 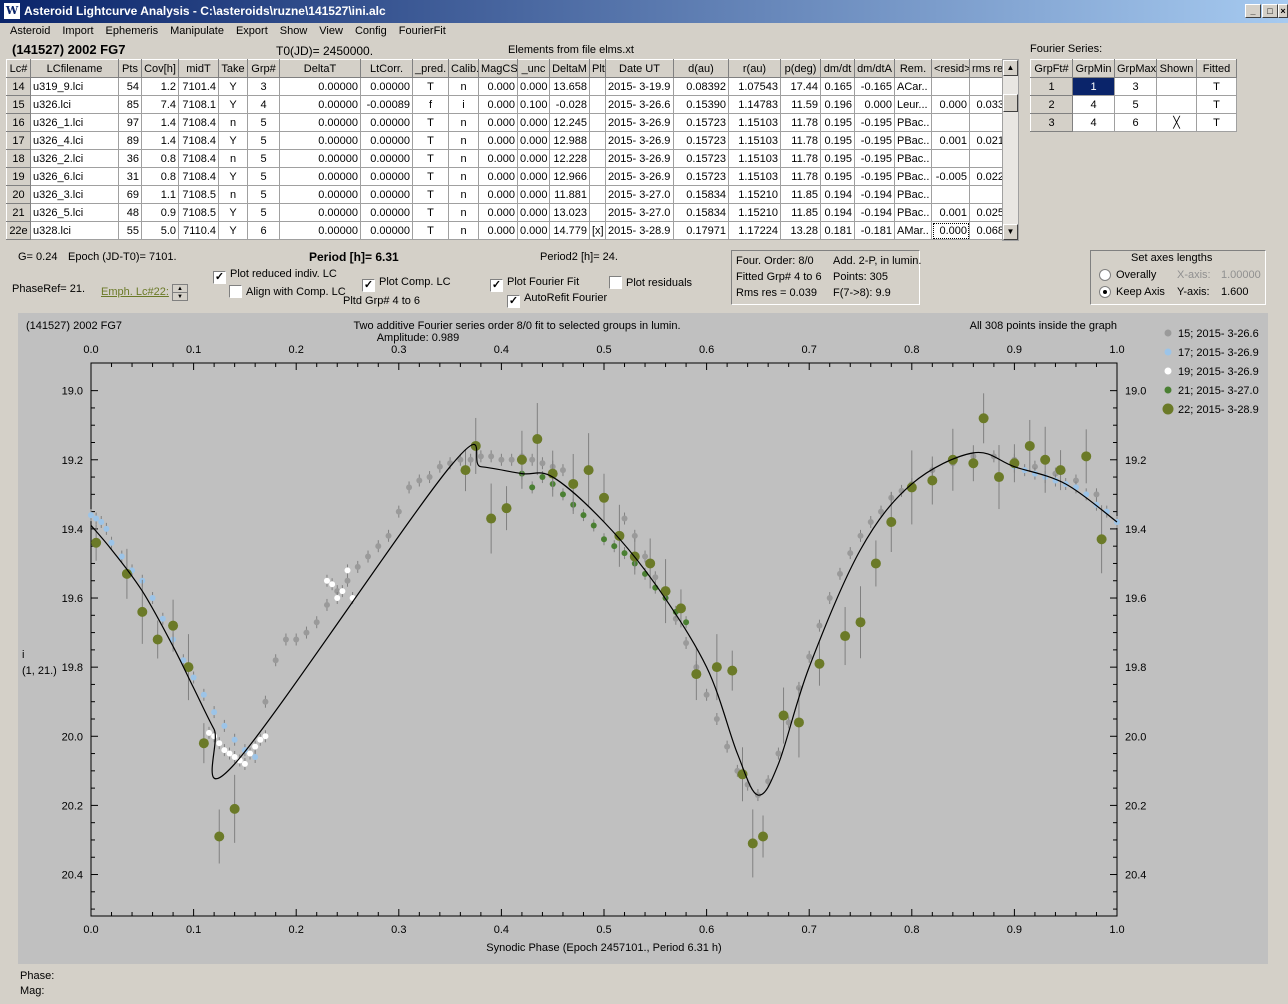 I want to click on table-cell: 0.17971, so click(x=701, y=230).